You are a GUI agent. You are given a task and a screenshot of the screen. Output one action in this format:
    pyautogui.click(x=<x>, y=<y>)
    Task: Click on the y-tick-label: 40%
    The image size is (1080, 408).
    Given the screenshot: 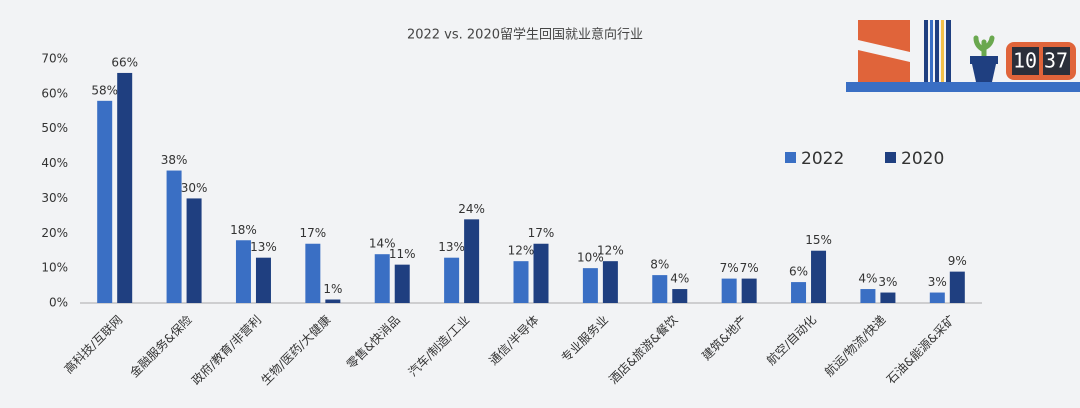 What is the action you would take?
    pyautogui.click(x=54, y=163)
    